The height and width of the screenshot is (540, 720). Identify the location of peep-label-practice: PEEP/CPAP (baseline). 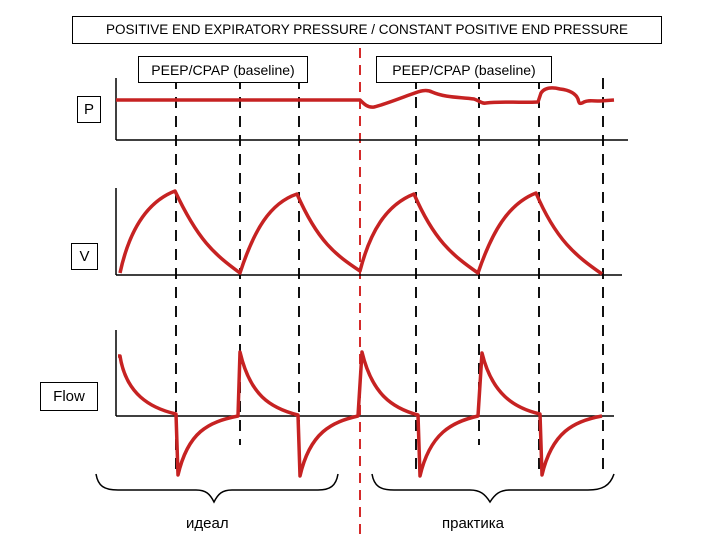
(464, 69).